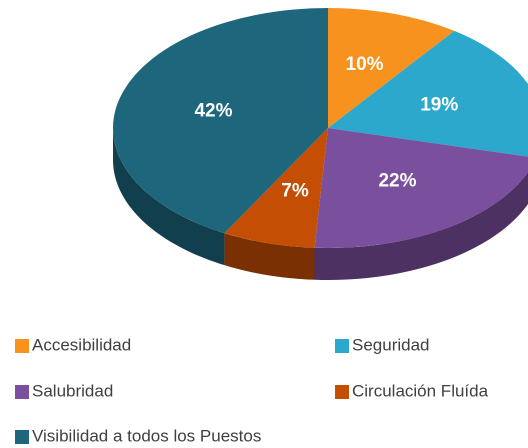  What do you see at coordinates (365, 64) in the screenshot?
I see `data-label: 10%` at bounding box center [365, 64].